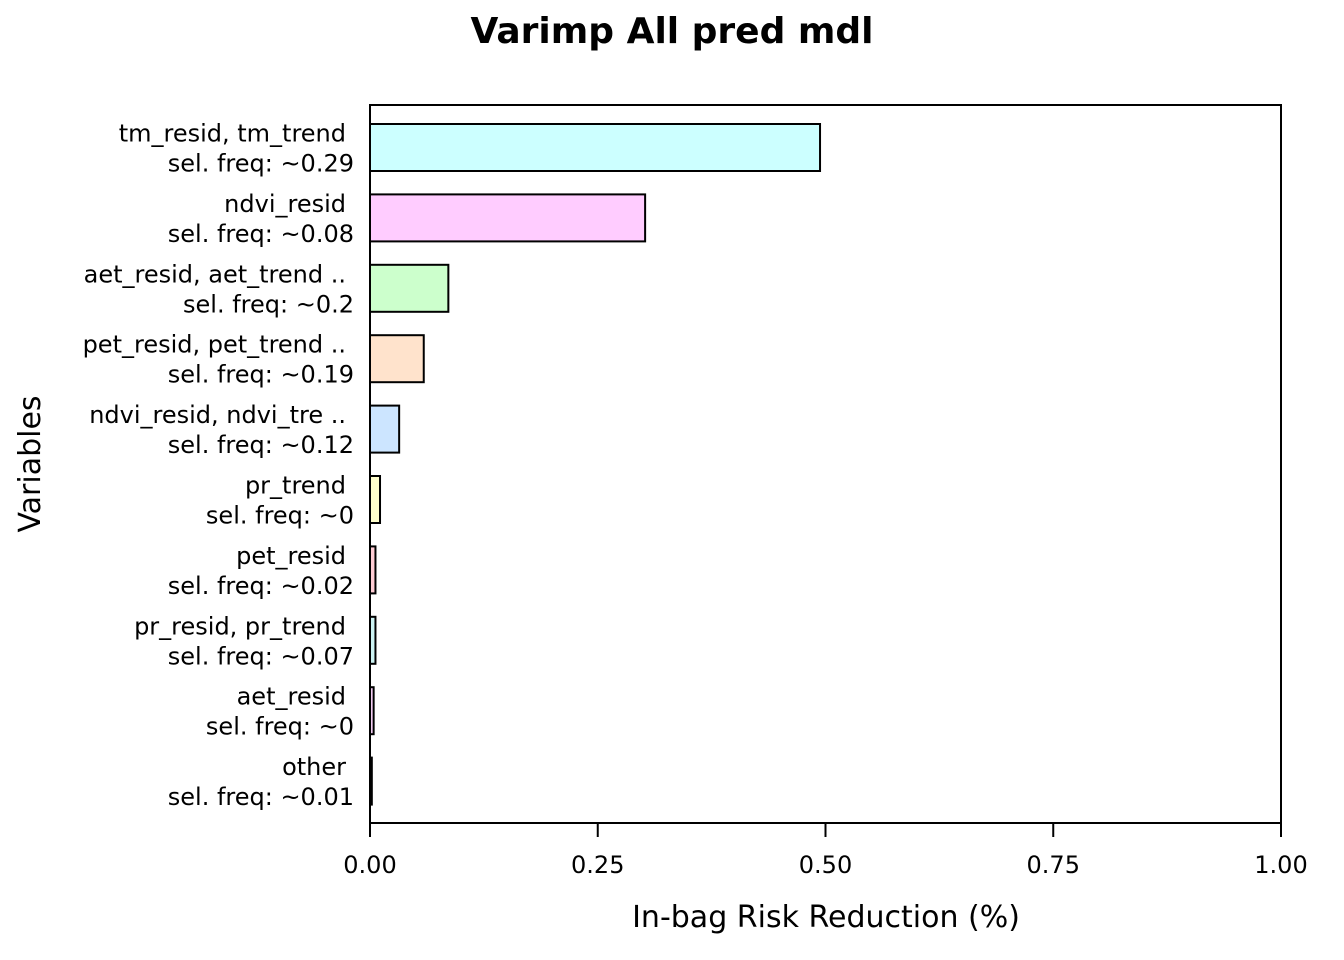  What do you see at coordinates (261, 586) in the screenshot?
I see `y-tick-freq-label: sel. freq: ~0.02` at bounding box center [261, 586].